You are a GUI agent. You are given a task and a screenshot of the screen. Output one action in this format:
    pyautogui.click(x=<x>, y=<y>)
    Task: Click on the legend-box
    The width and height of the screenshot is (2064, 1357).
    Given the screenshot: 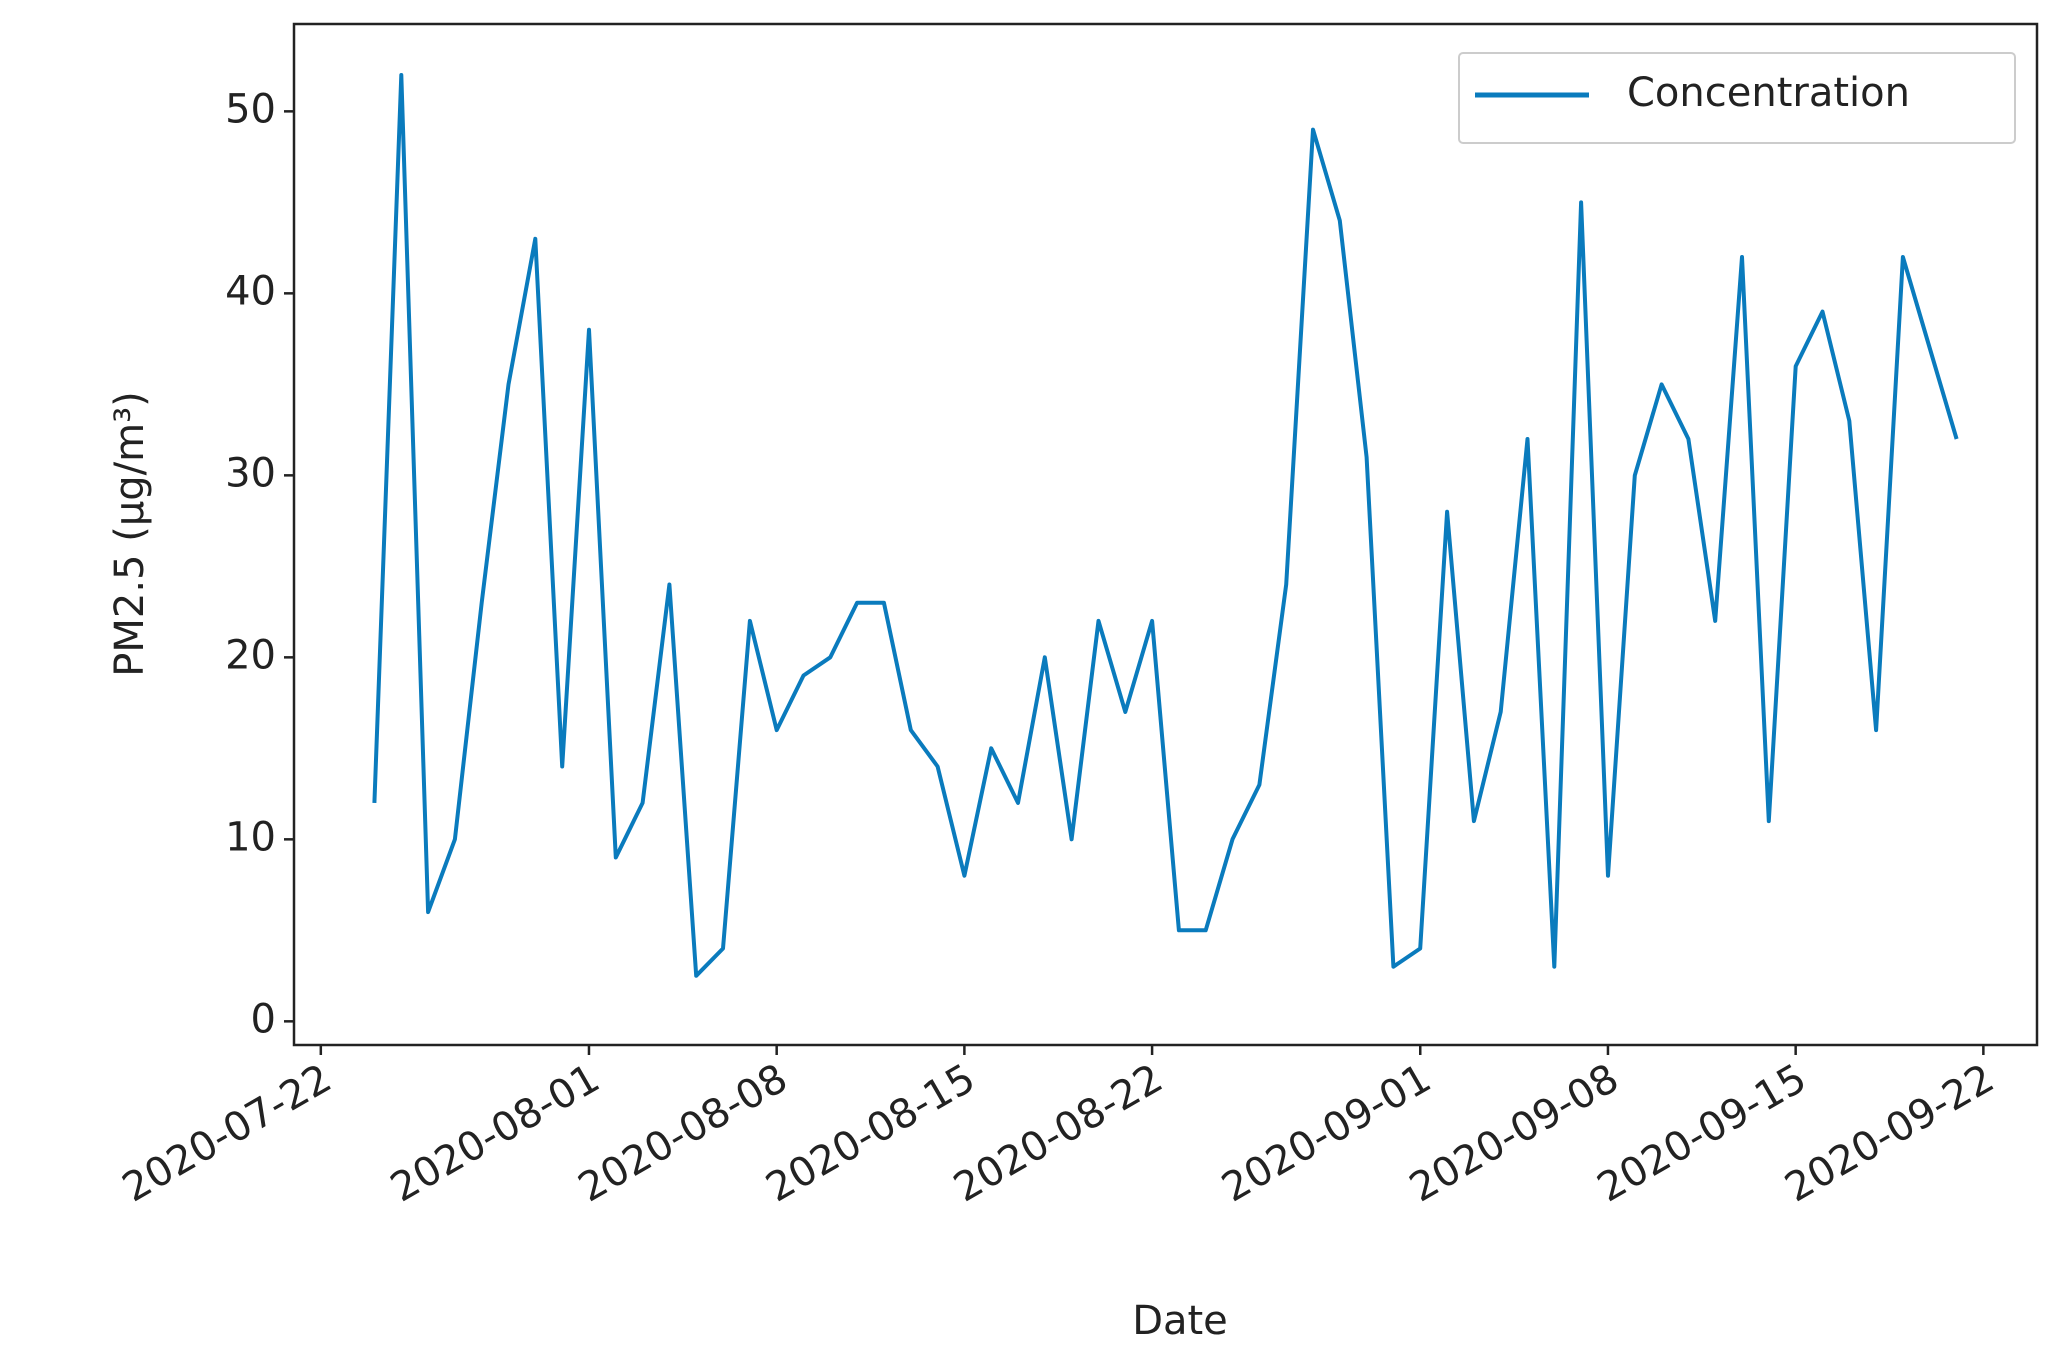 What is the action you would take?
    pyautogui.click(x=1737, y=98)
    